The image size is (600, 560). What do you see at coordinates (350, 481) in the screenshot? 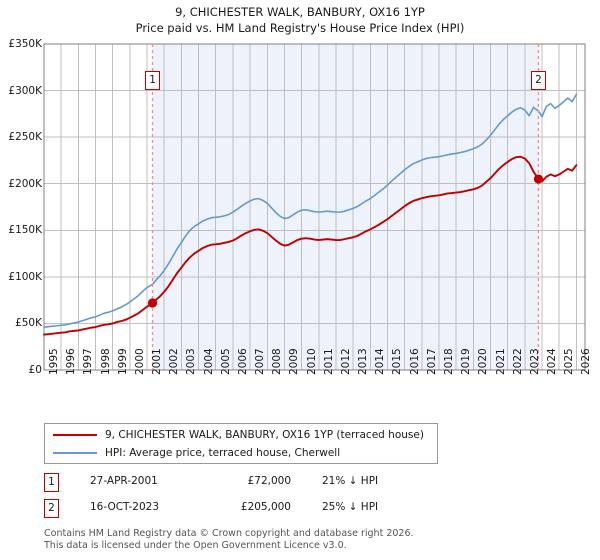
I see `transaction-hpi-delta-1: 21% ↓ HPI` at bounding box center [350, 481].